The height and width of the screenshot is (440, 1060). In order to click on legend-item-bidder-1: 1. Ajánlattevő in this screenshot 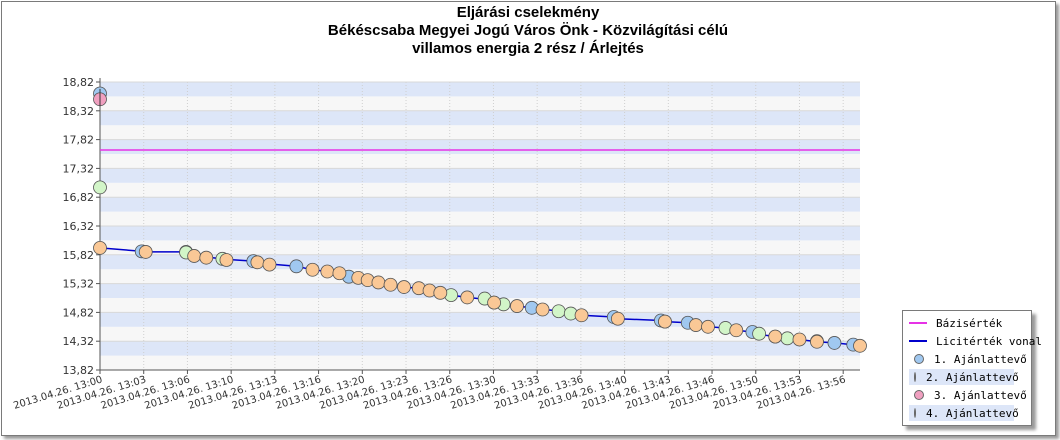, I will do `click(968, 359)`.